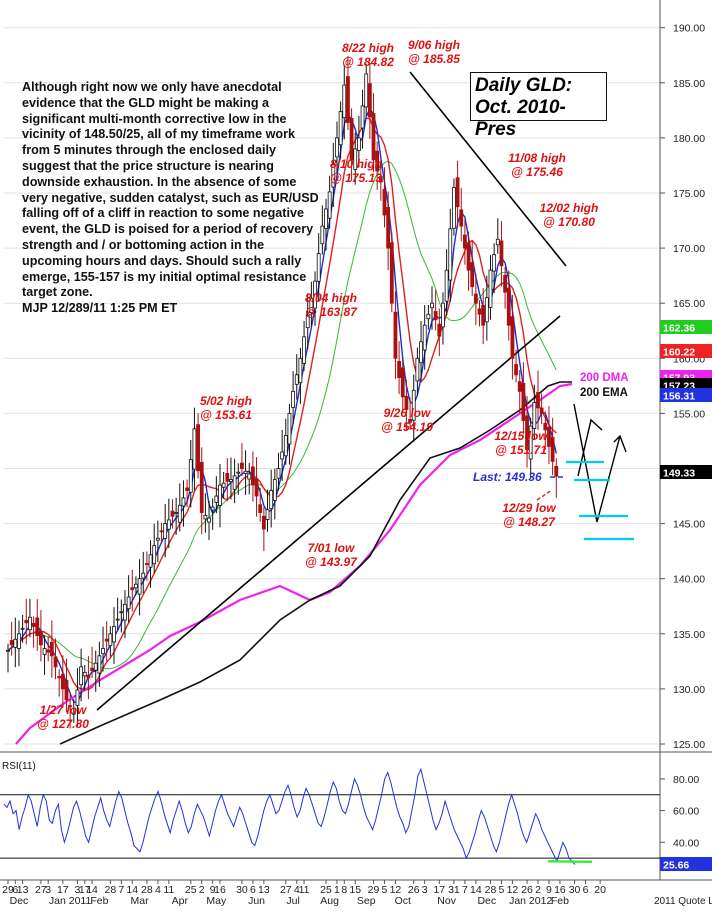 This screenshot has width=712, height=912. What do you see at coordinates (407, 420) in the screenshot?
I see `annotation-label: 9/26 low@ 154.19` at bounding box center [407, 420].